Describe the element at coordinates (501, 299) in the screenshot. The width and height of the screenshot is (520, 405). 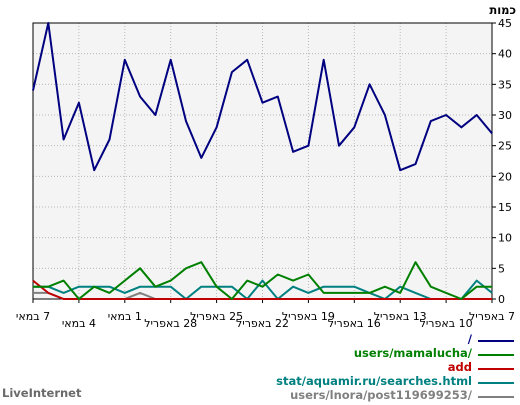
I see `y-tick-label: 0` at that location.